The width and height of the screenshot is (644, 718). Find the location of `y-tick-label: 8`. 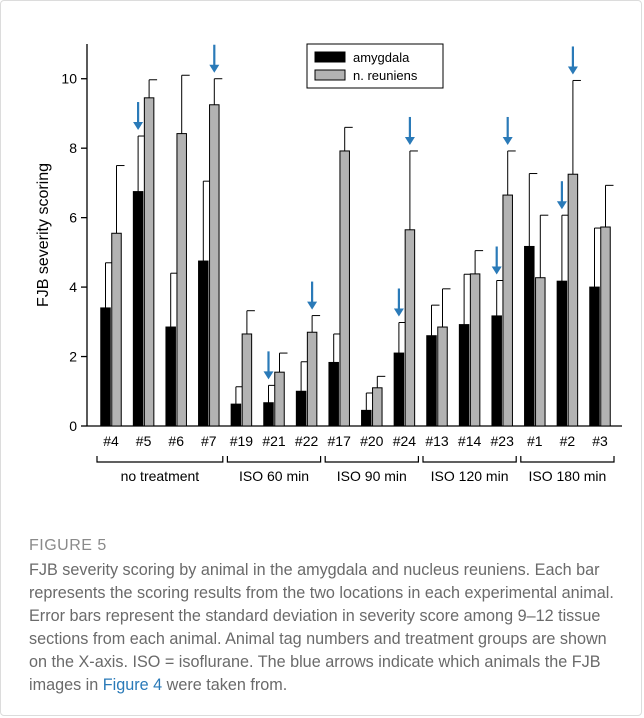

y-tick-label: 8 is located at coordinates (73, 148).